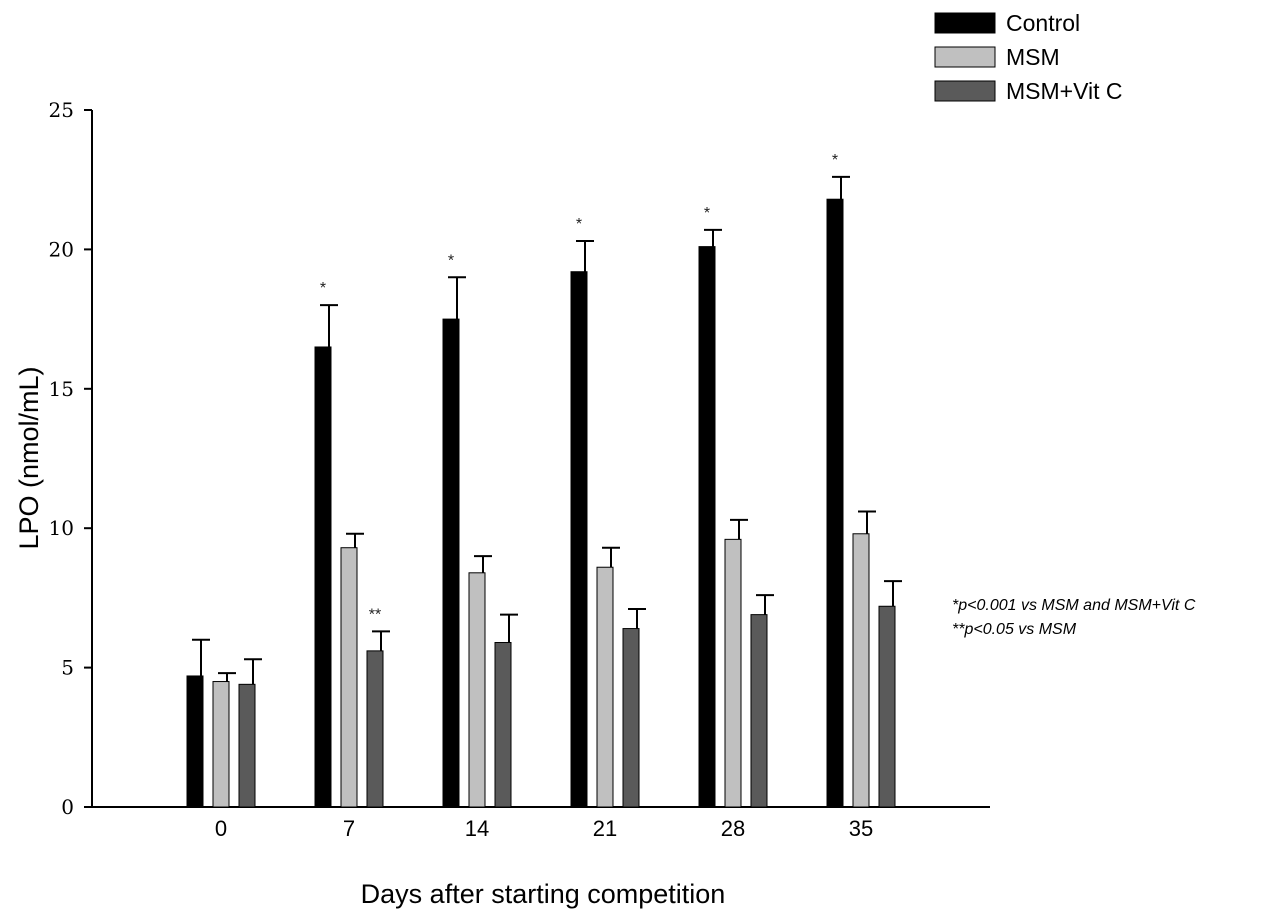 This screenshot has height=913, width=1263. I want to click on y-tick-label: 25, so click(61, 110).